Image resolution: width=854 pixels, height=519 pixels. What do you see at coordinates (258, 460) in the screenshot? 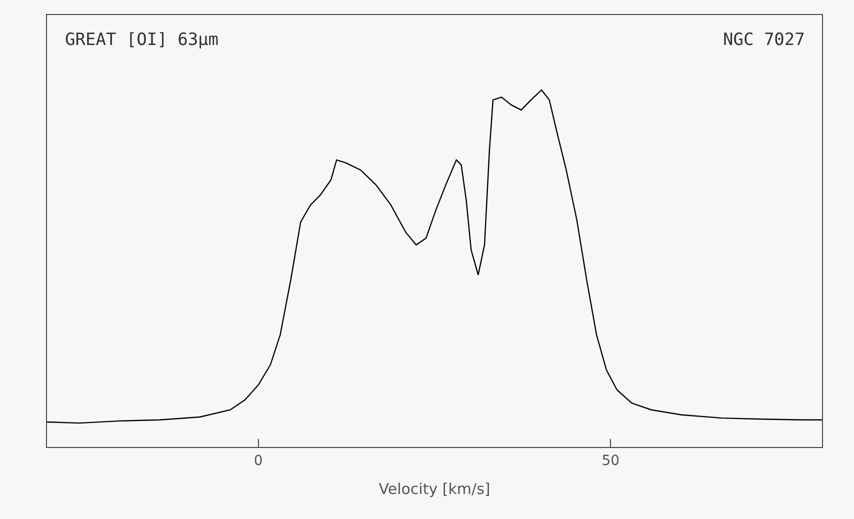
I see `x-tick-label: 0` at bounding box center [258, 460].